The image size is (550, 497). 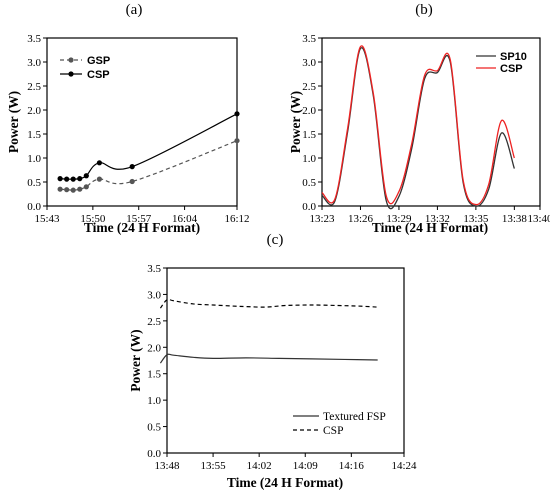 I want to click on x-tick-label: 15:43, so click(x=47, y=219).